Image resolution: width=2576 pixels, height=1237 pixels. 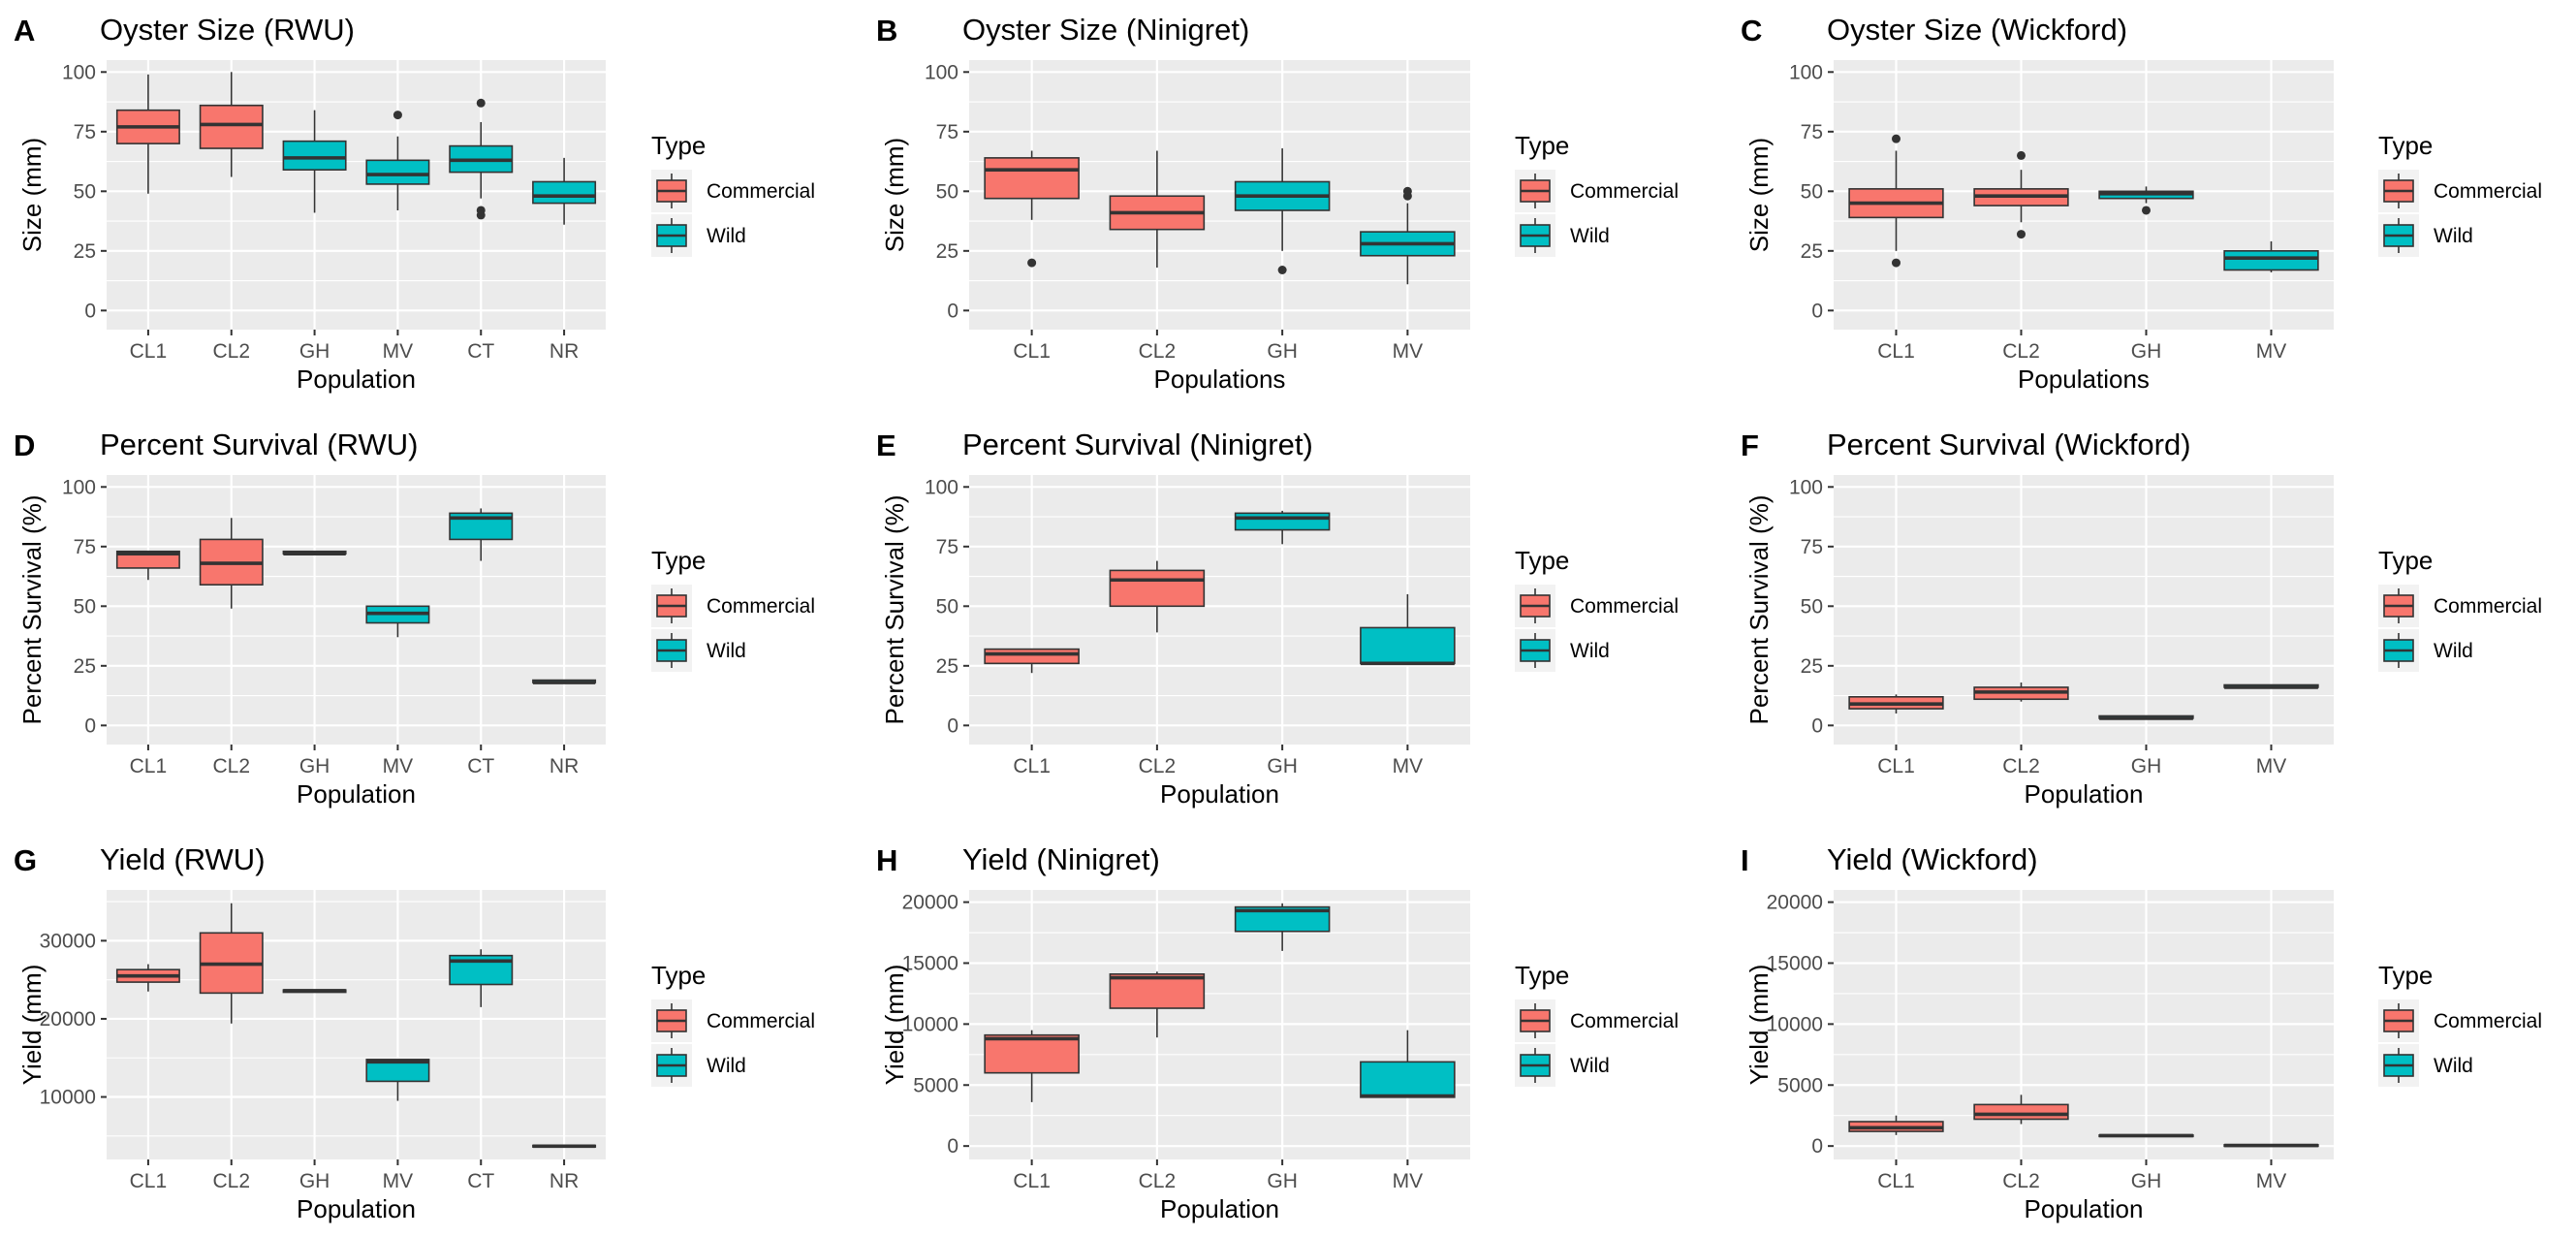 I want to click on panel-title: Percent Survival (Wickford), so click(x=2009, y=445).